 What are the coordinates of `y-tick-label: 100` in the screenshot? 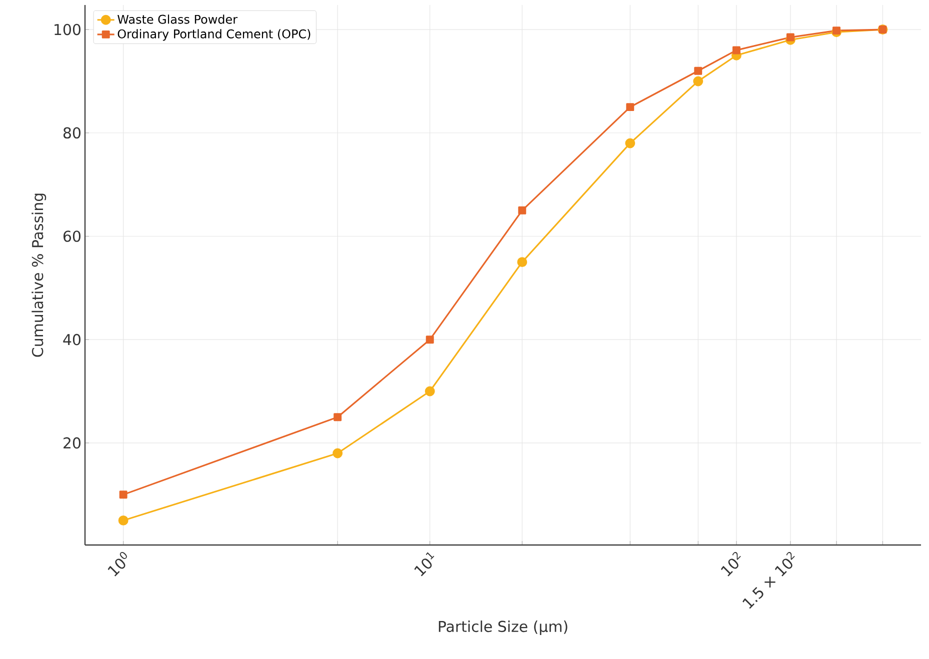 It's located at (67, 30).